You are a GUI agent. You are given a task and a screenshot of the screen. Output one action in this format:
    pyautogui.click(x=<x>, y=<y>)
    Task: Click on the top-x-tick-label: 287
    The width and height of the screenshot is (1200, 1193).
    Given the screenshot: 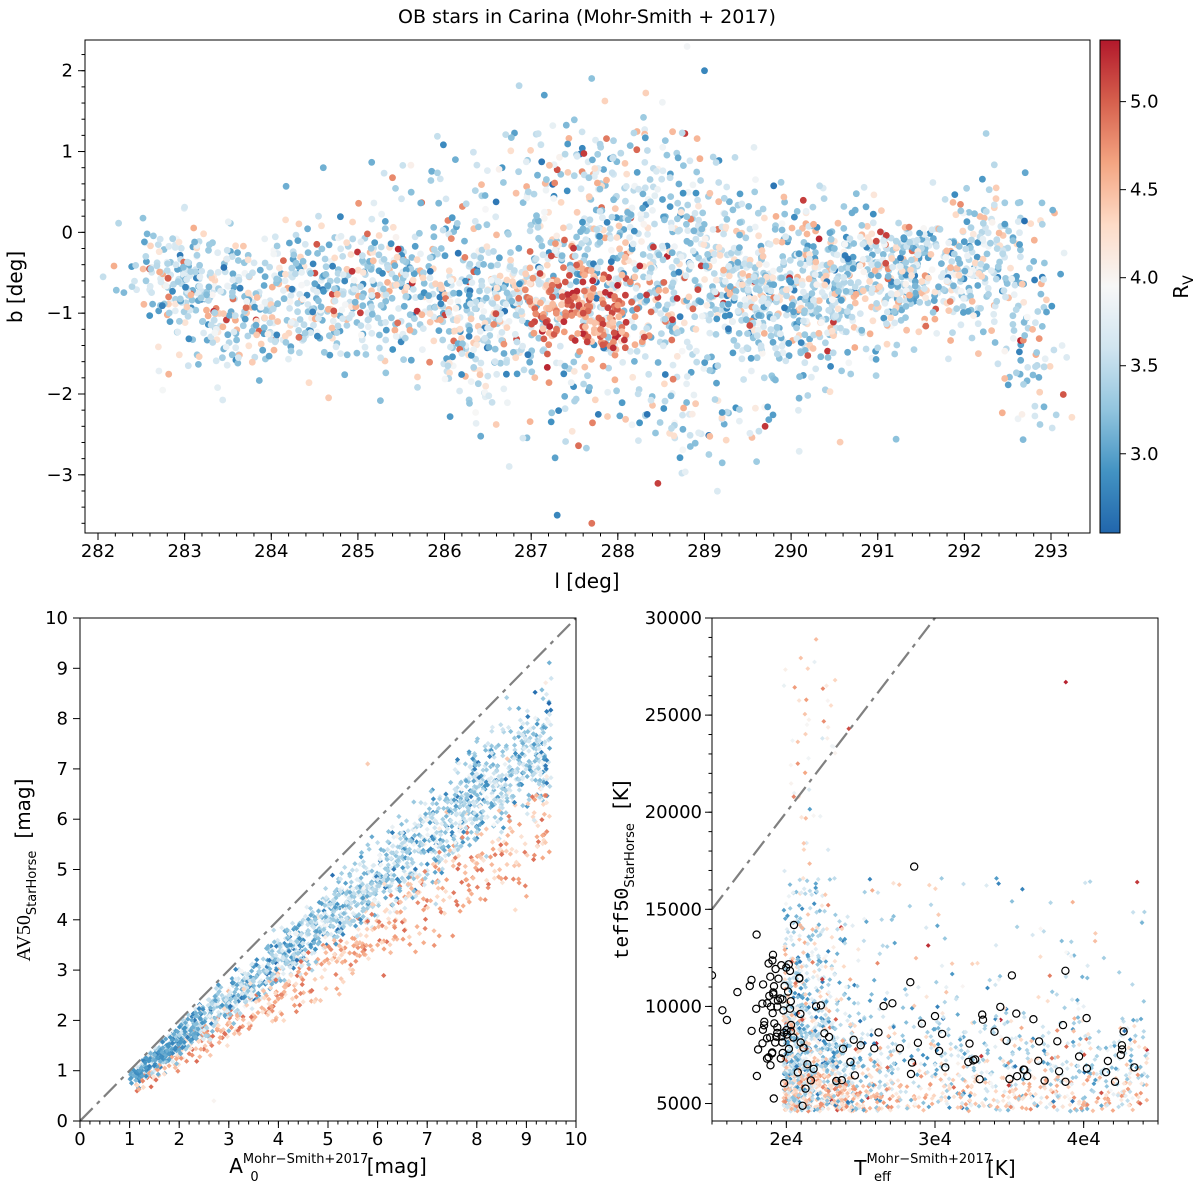 What is the action you would take?
    pyautogui.click(x=531, y=551)
    